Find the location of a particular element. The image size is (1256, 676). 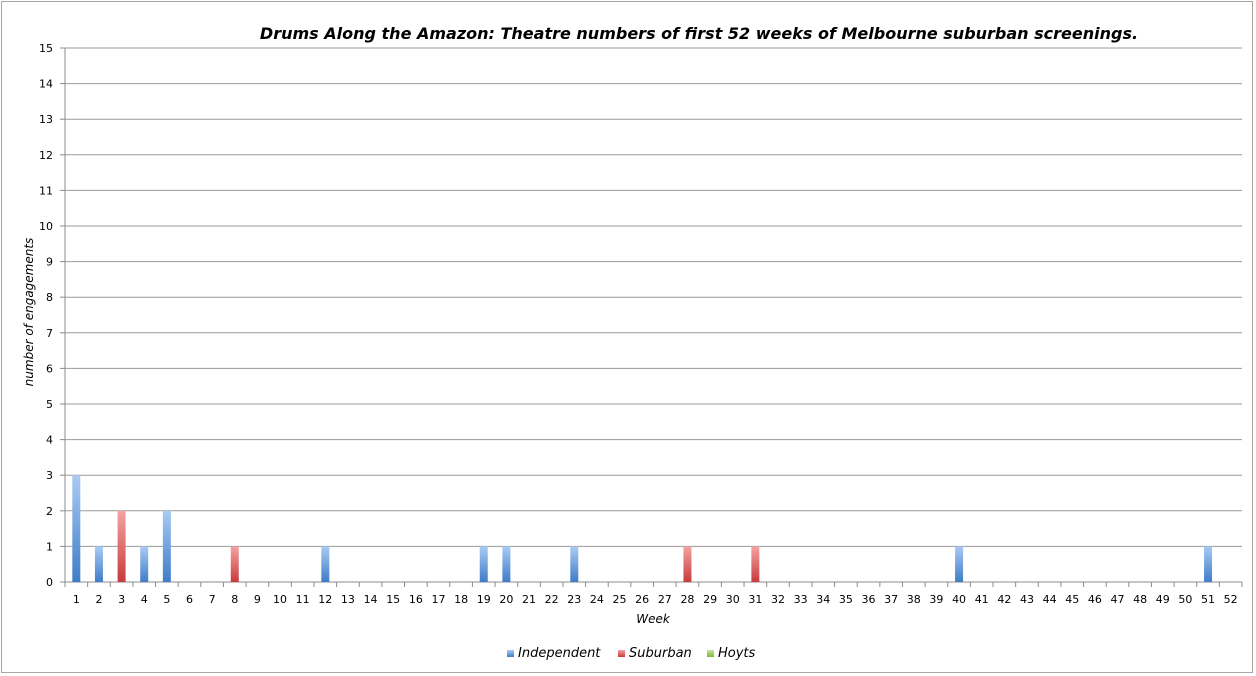

x-tick-label: 33 is located at coordinates (801, 599).